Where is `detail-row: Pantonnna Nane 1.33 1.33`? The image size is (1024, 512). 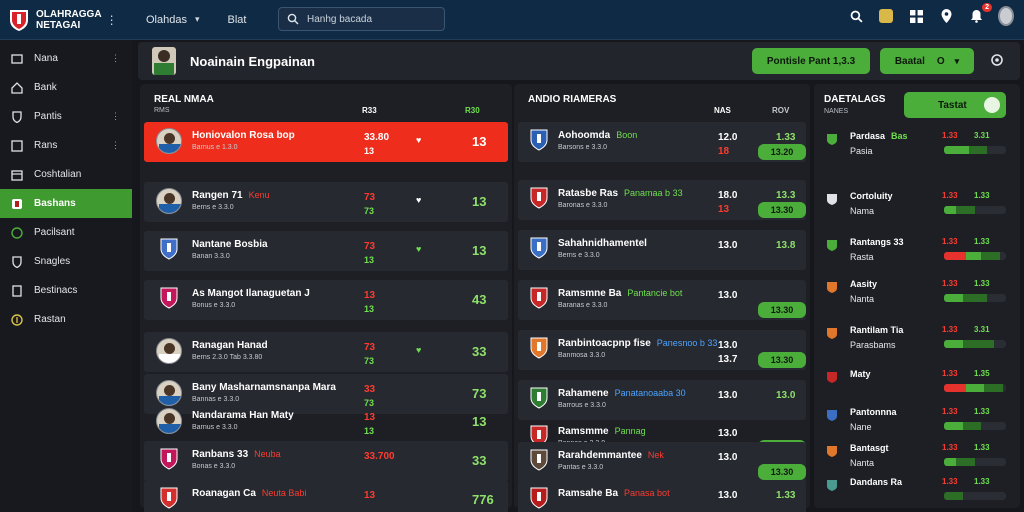 detail-row: Pantonnna Nane 1.33 1.33 is located at coordinates (917, 422).